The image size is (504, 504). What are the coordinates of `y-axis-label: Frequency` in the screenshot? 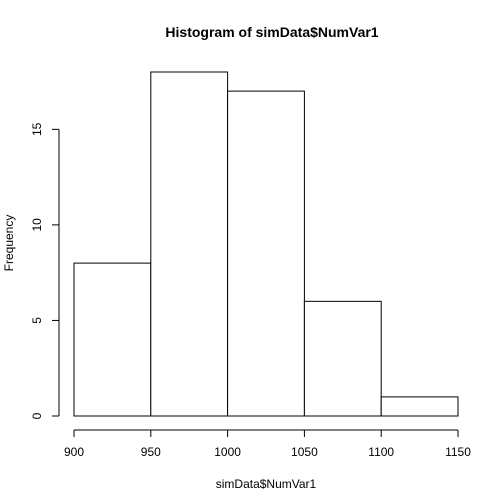 It's located at (9, 243).